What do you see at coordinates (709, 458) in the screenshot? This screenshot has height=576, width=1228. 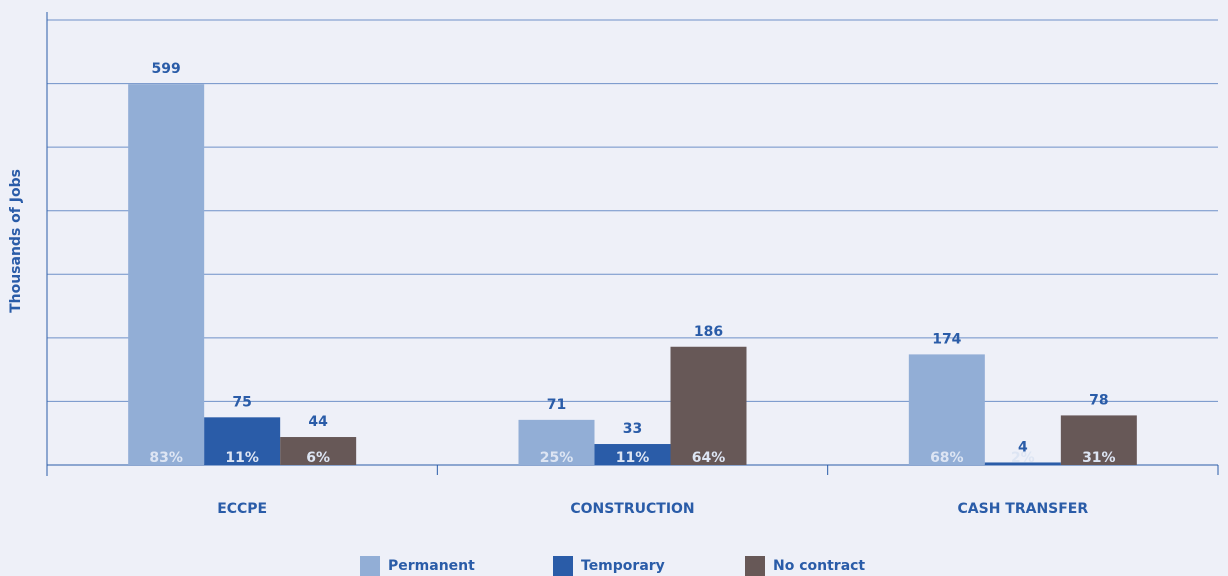 I see `share-label: 64%` at bounding box center [709, 458].